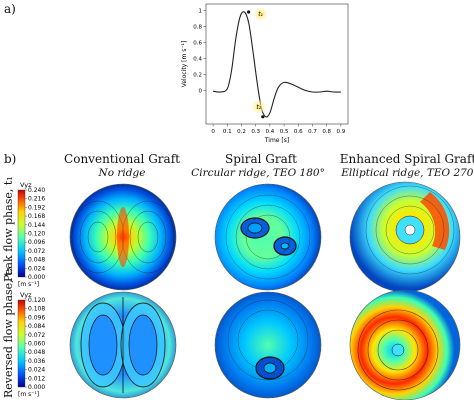  What do you see at coordinates (26, 185) in the screenshot?
I see `colorbar-peak-title: Vyz` at bounding box center [26, 185].